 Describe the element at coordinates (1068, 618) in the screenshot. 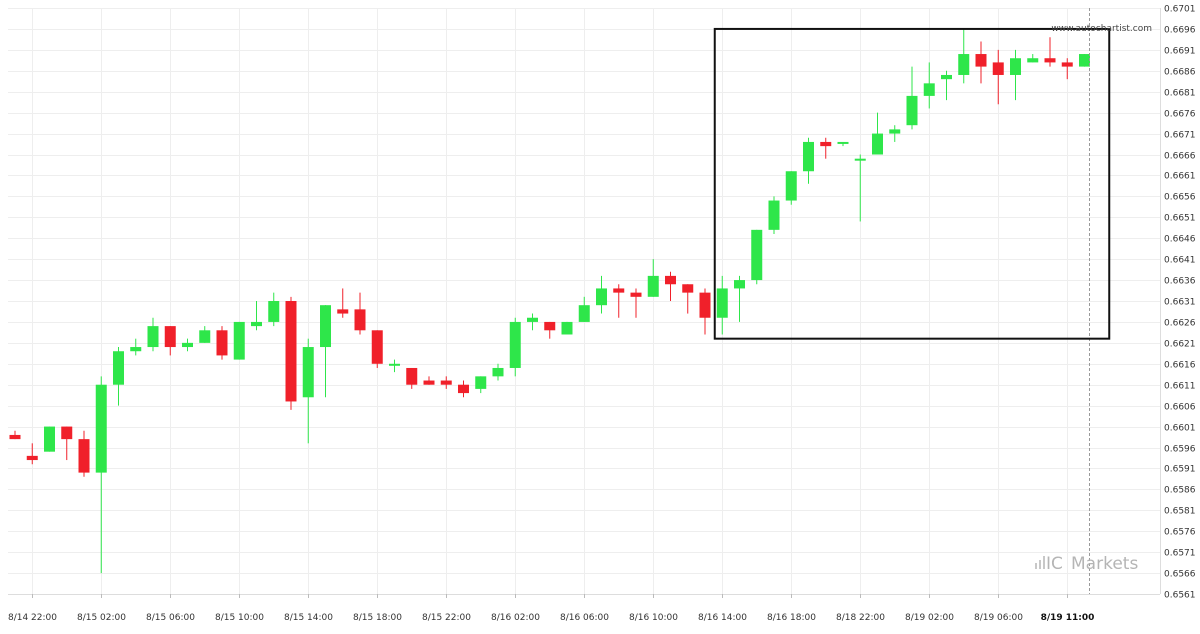

I see `x-tick-label: 8/19 11:00` at that location.